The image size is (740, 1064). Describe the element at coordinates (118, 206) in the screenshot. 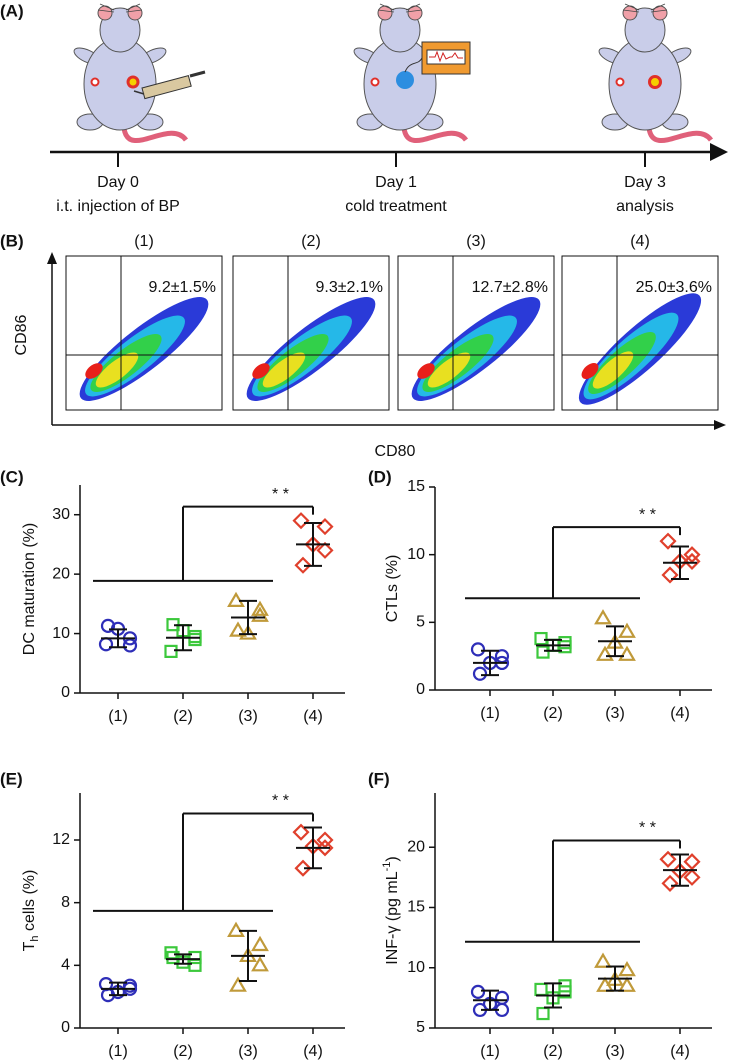

I see `event-desc: i.t. injection of BP` at that location.